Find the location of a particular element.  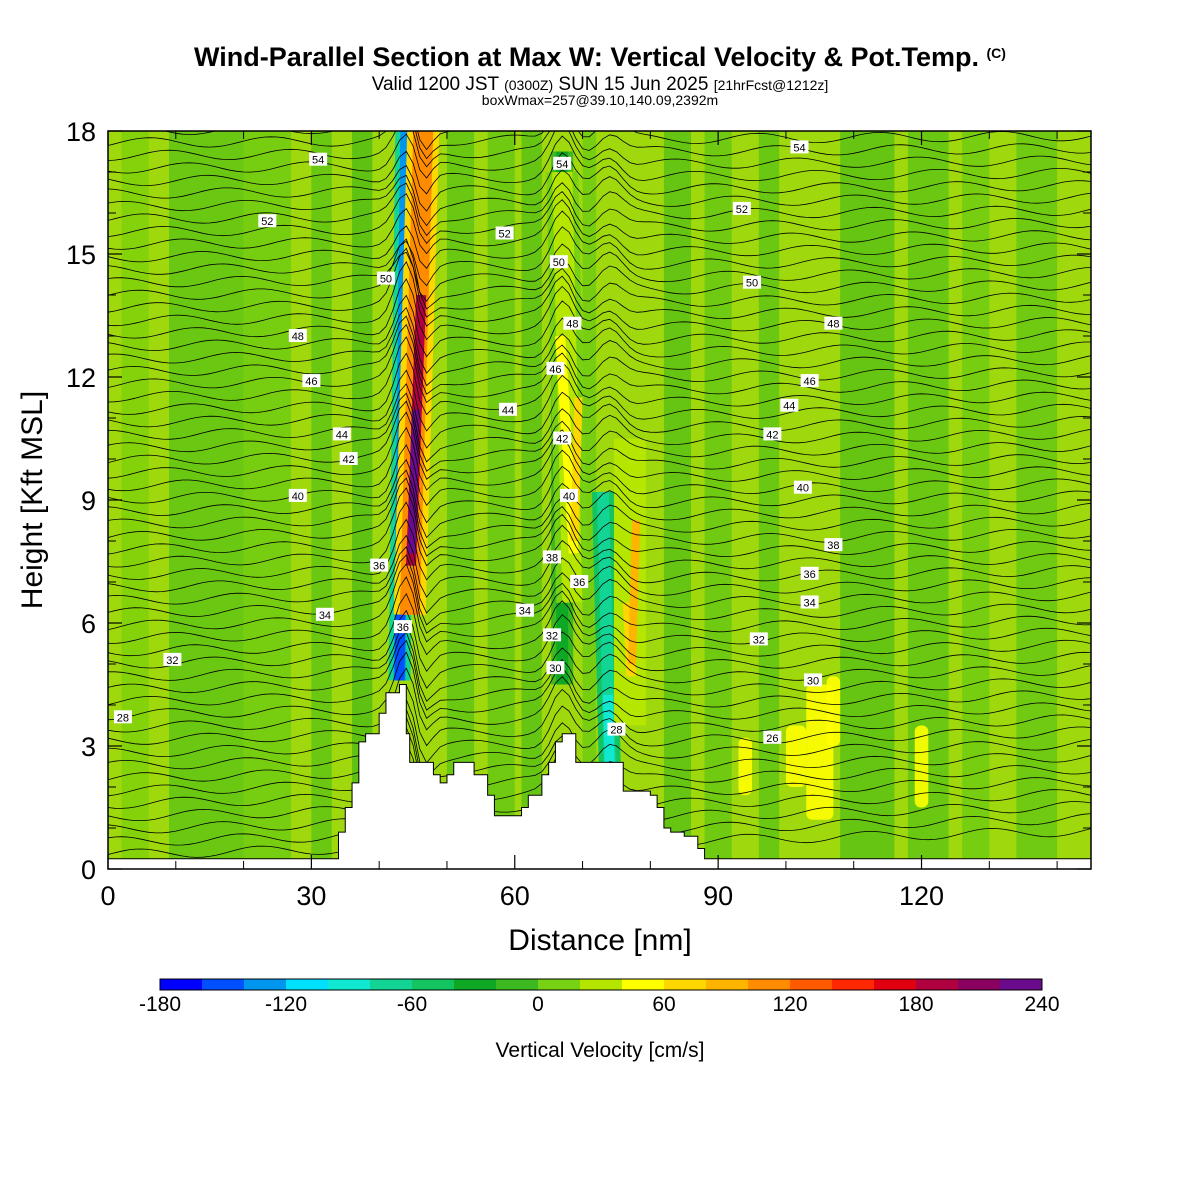

colorbar-frame is located at coordinates (601, 984).